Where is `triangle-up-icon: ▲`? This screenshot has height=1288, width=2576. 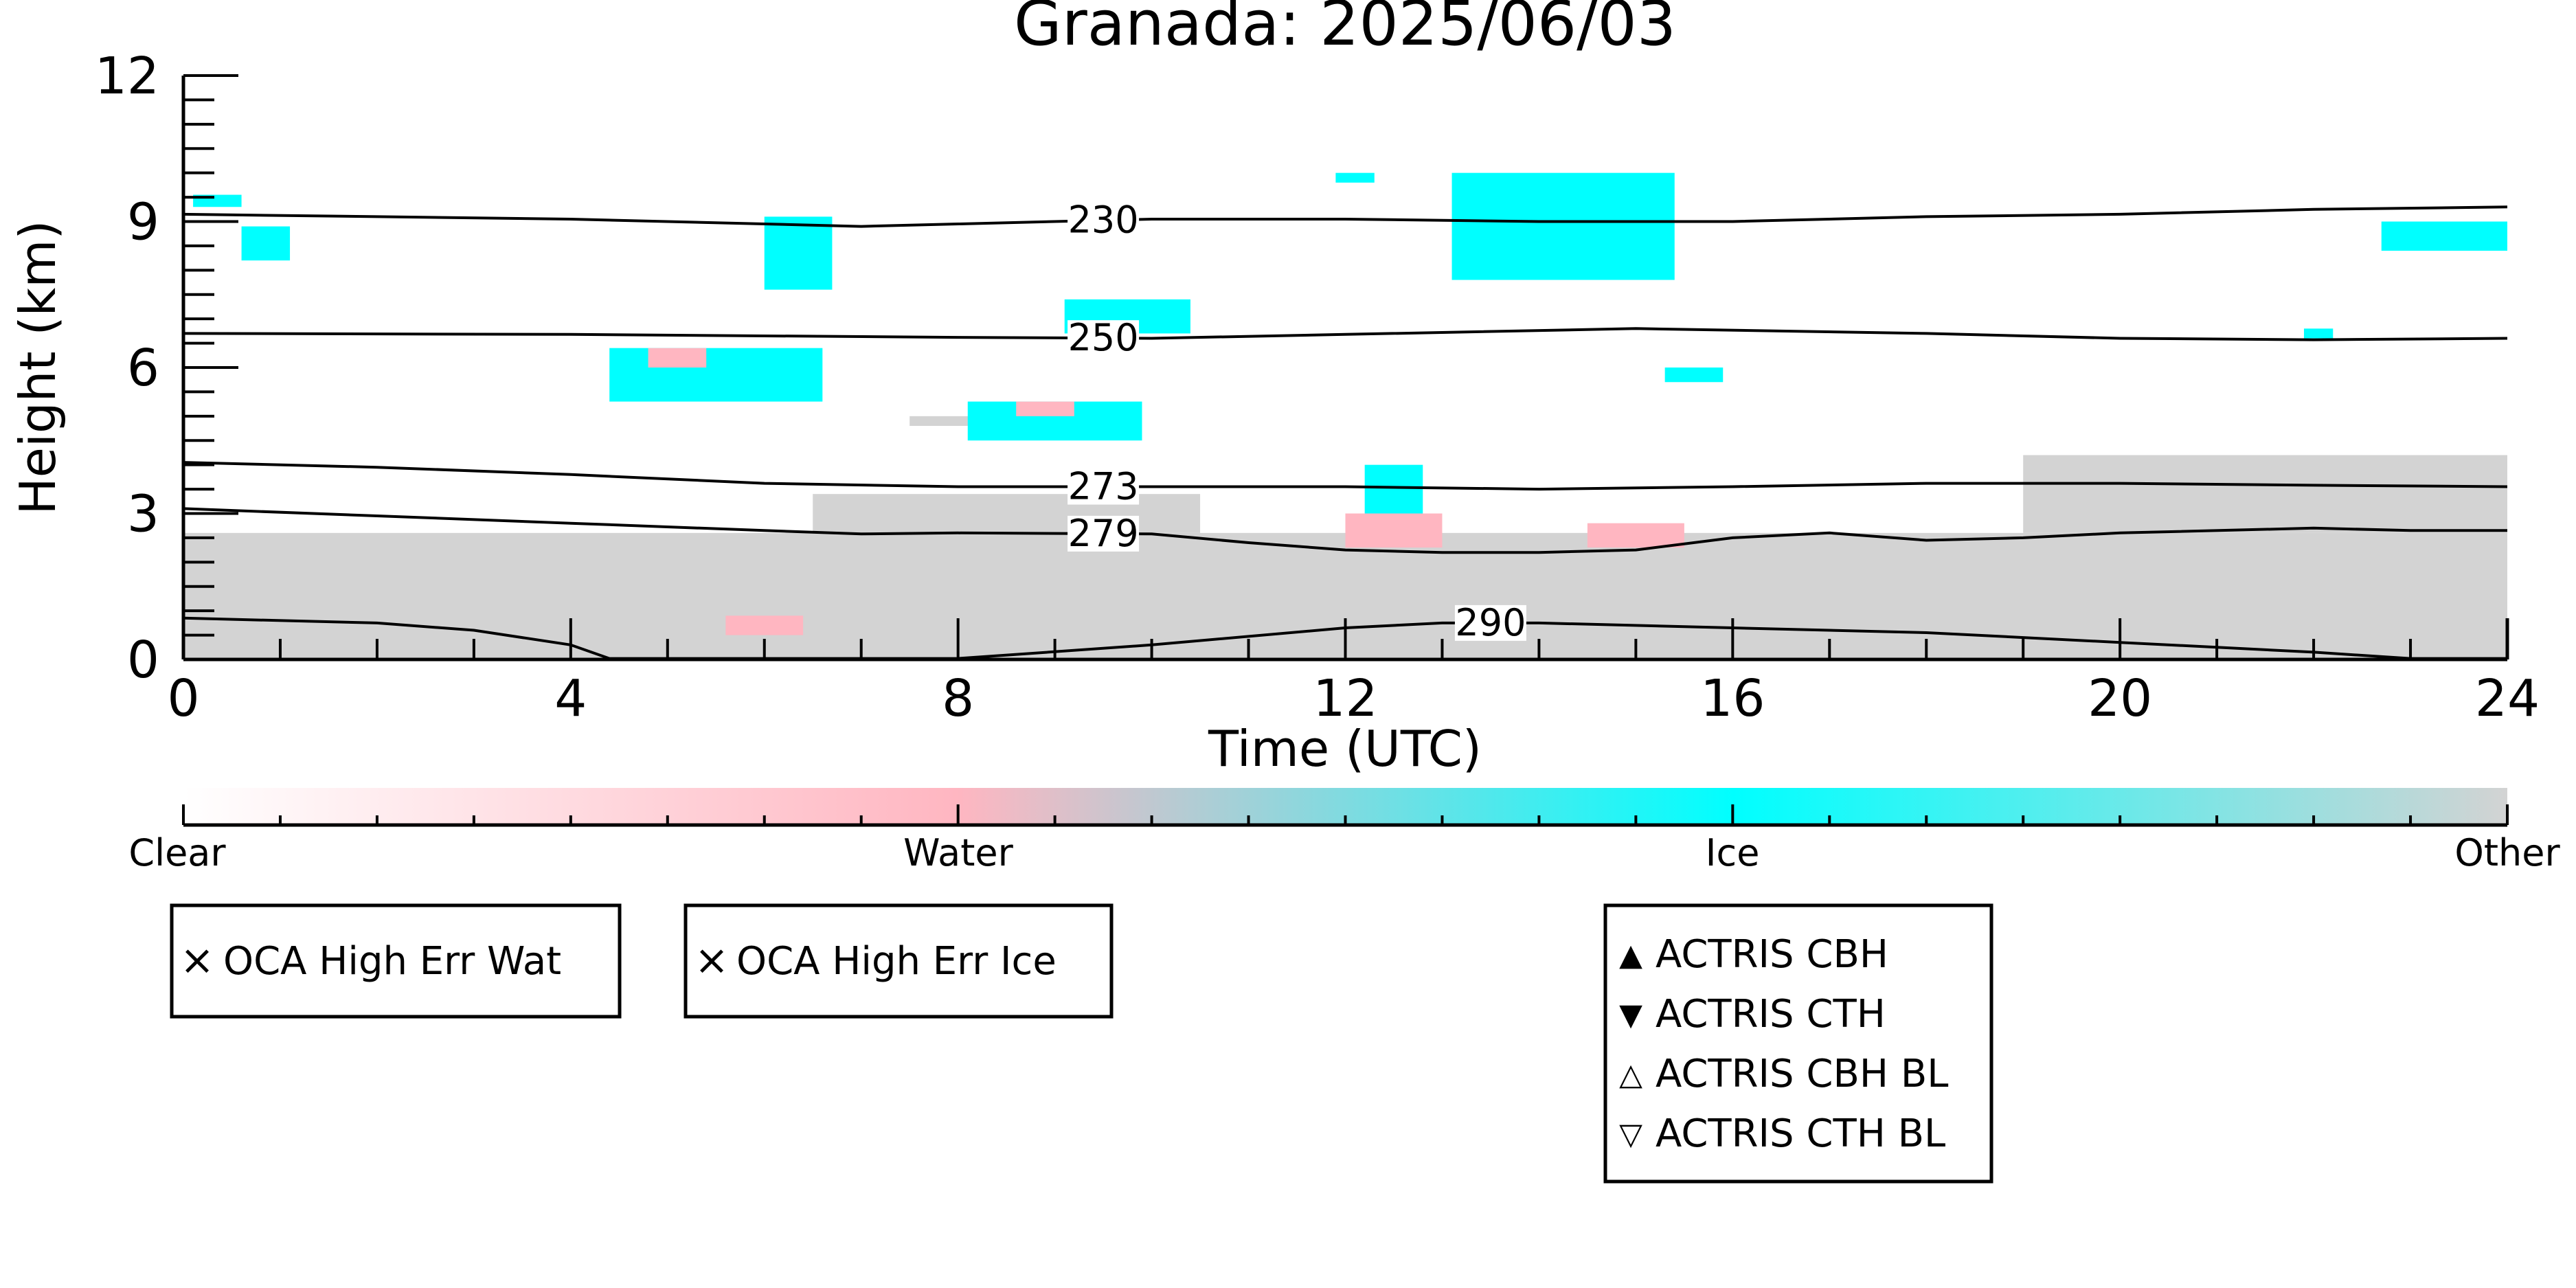
triangle-up-icon: ▲ is located at coordinates (1630, 955).